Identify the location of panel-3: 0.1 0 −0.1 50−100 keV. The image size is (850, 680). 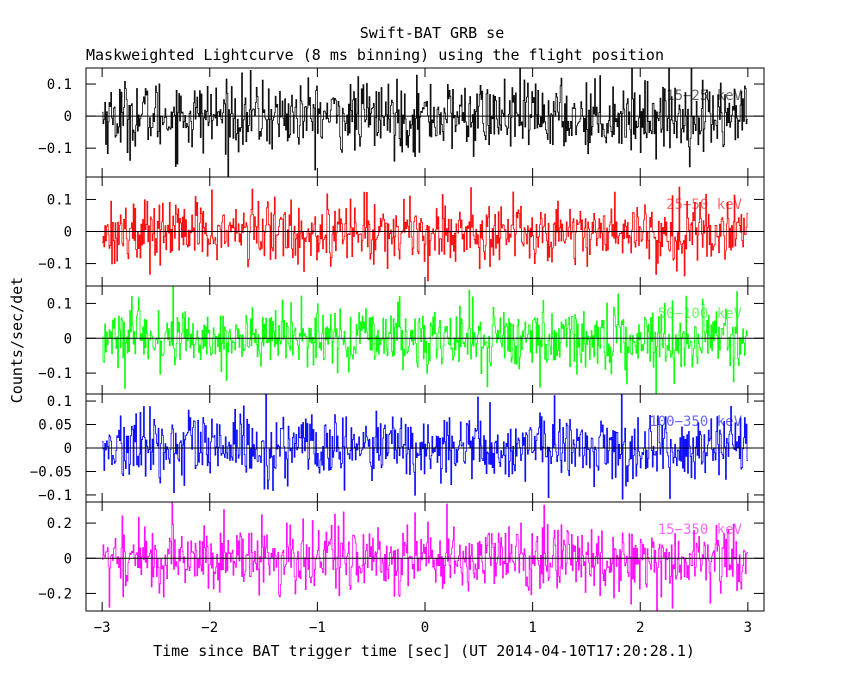
(401, 340).